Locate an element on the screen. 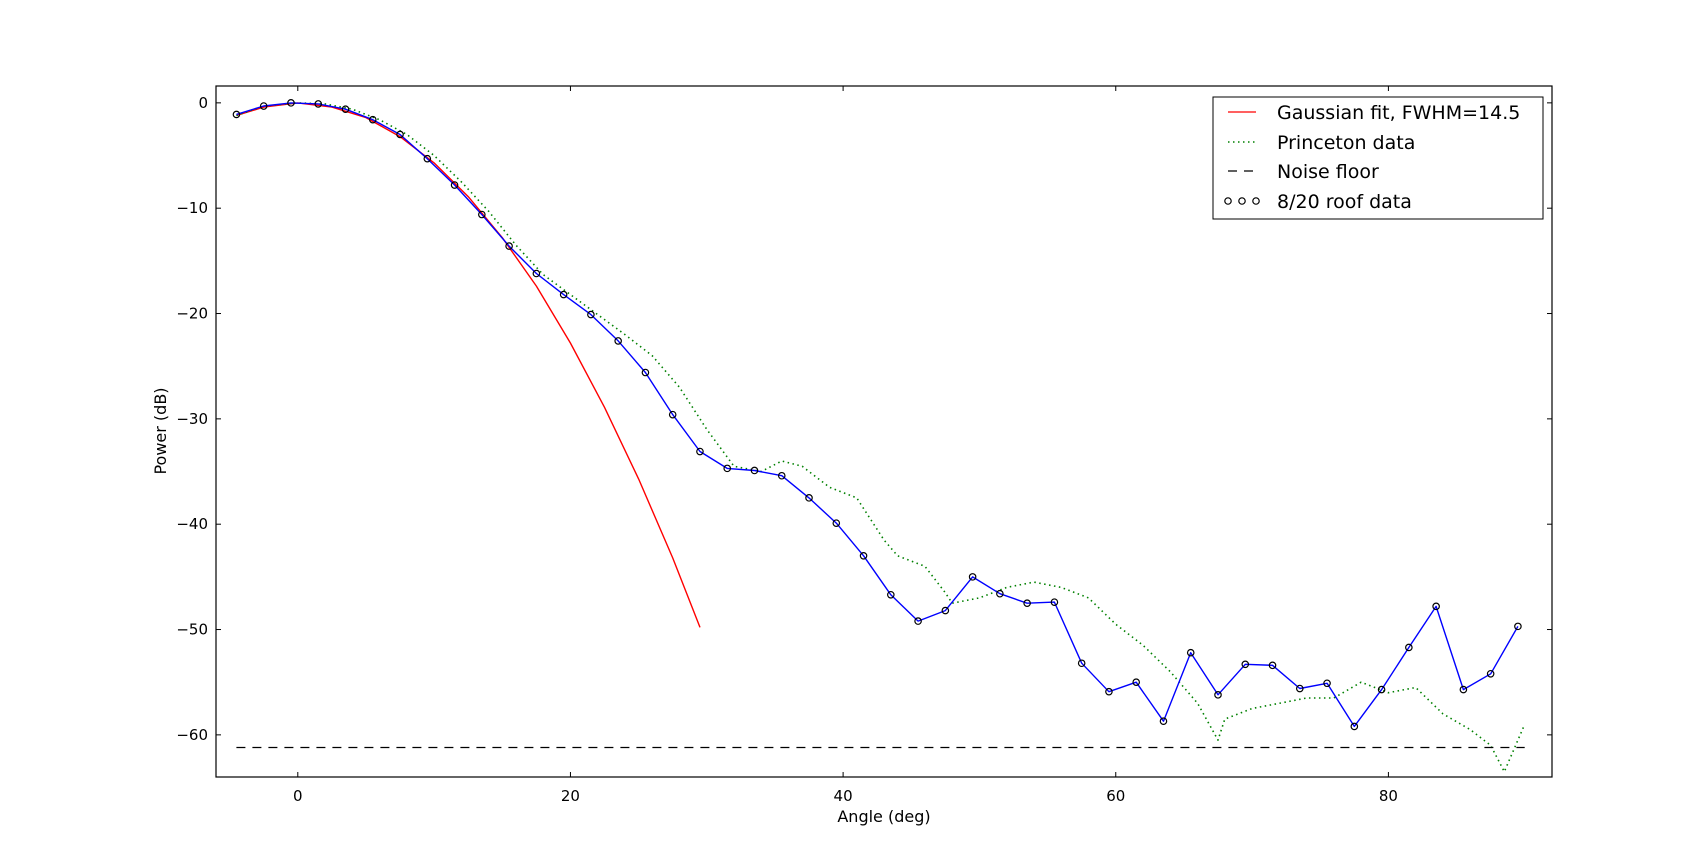 This screenshot has width=1707, height=853. y-tick-label: −40 is located at coordinates (192, 524).